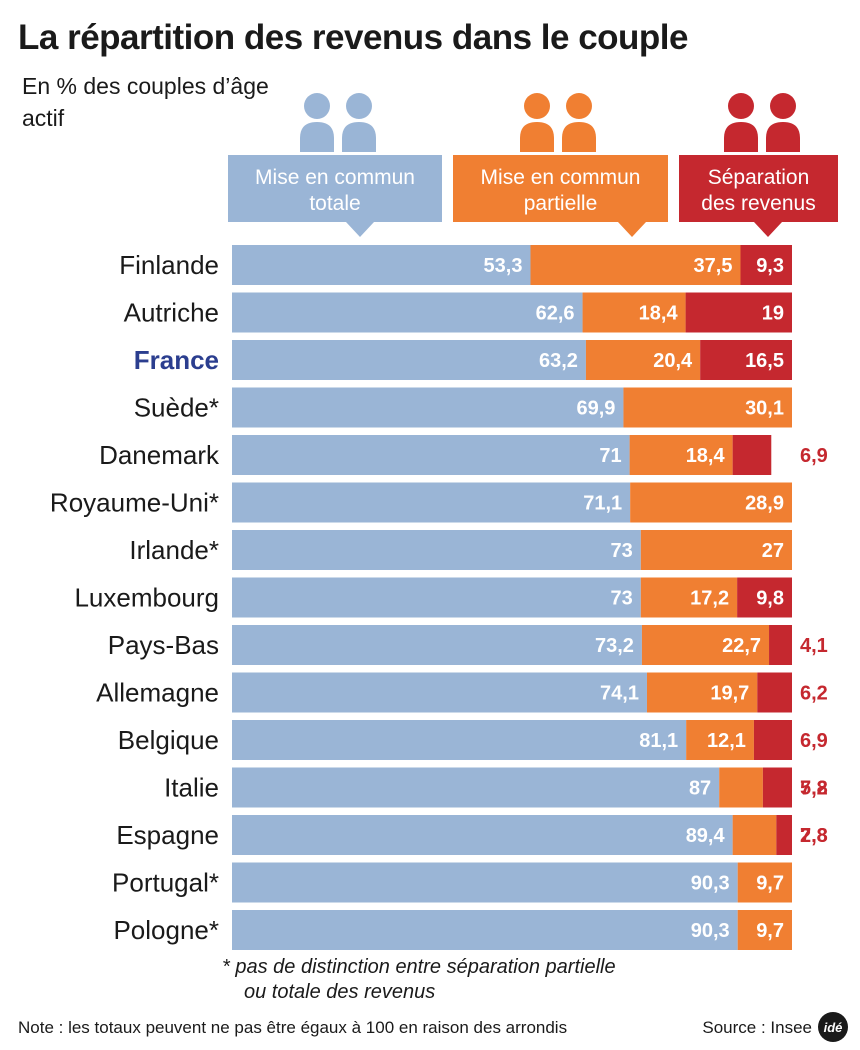 This screenshot has width=860, height=1050. Describe the element at coordinates (340, 992) in the screenshot. I see `footnote-line-2: ou totale des revenus` at that location.